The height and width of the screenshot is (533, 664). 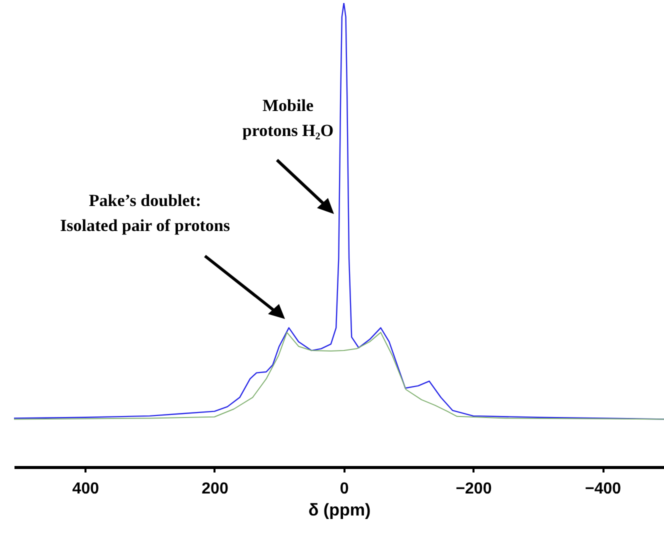 What do you see at coordinates (288, 118) in the screenshot?
I see `annotation: Mobile protons H₂O` at bounding box center [288, 118].